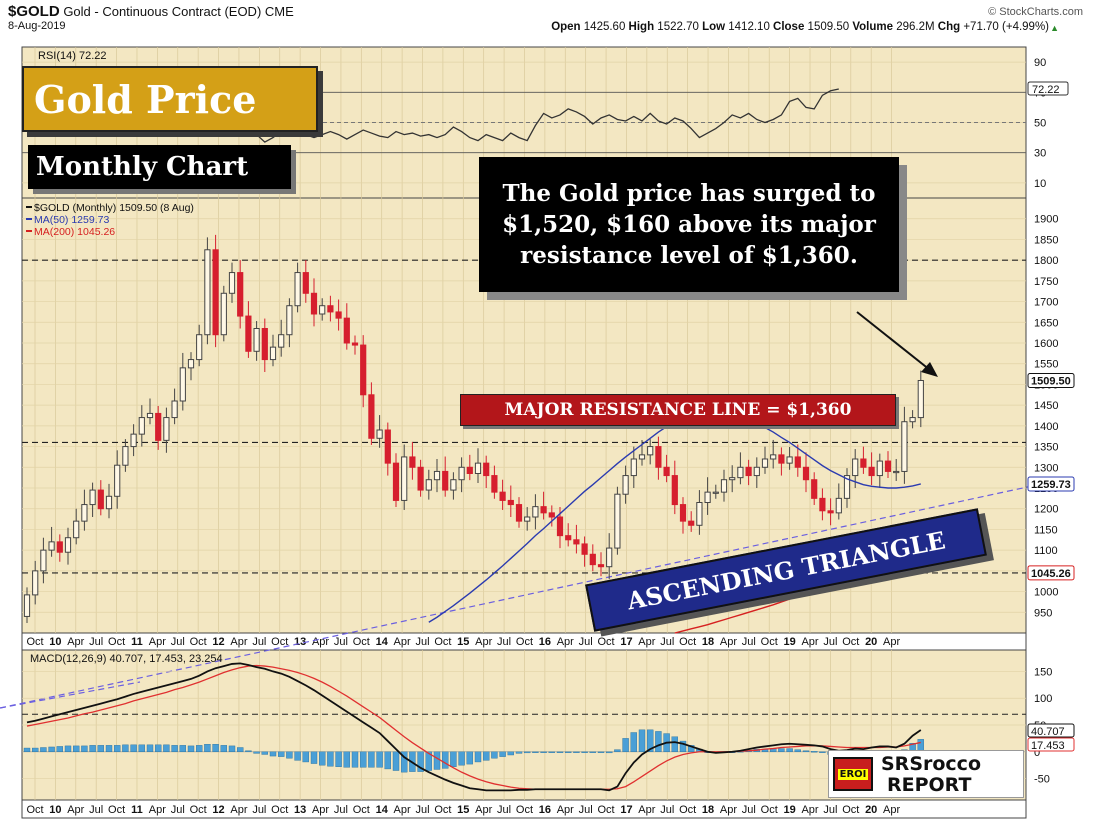 The image size is (1093, 828). I want to click on logo: EROI SRSrocco REPORT, so click(926, 774).